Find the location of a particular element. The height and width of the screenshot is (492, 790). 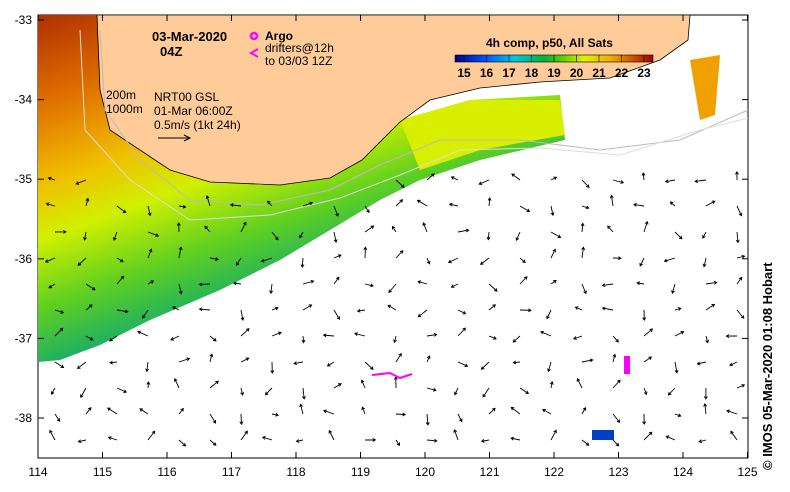

isobath-1000-label: 1000m is located at coordinates (124, 109).